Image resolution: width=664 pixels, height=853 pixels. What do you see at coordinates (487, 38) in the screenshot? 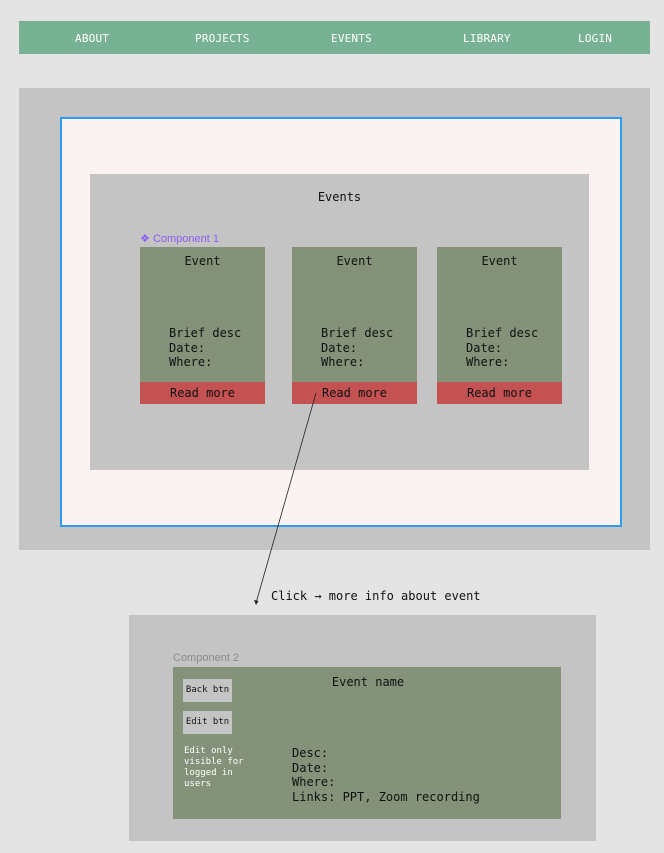
I see `nav-item-library: LIBRARY` at bounding box center [487, 38].